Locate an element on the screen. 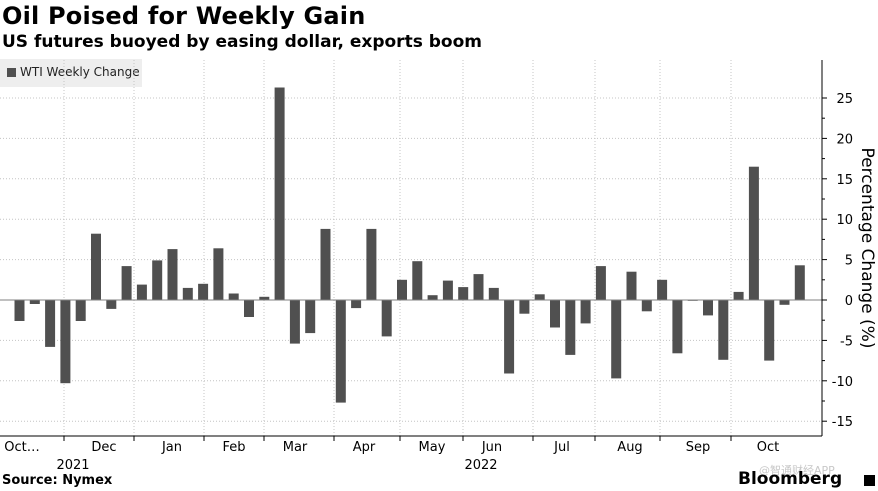 The height and width of the screenshot is (491, 878). x-month-label: Mar is located at coordinates (295, 447).